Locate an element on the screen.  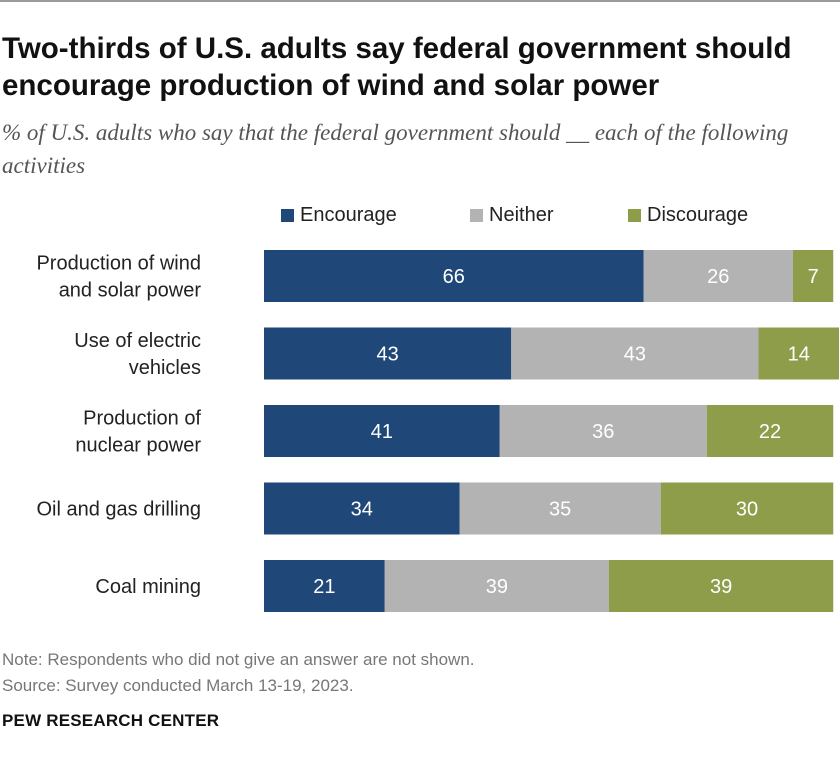
category-label-oil-and-gas-drilling: Oil and gas drilling is located at coordinates (118, 510).